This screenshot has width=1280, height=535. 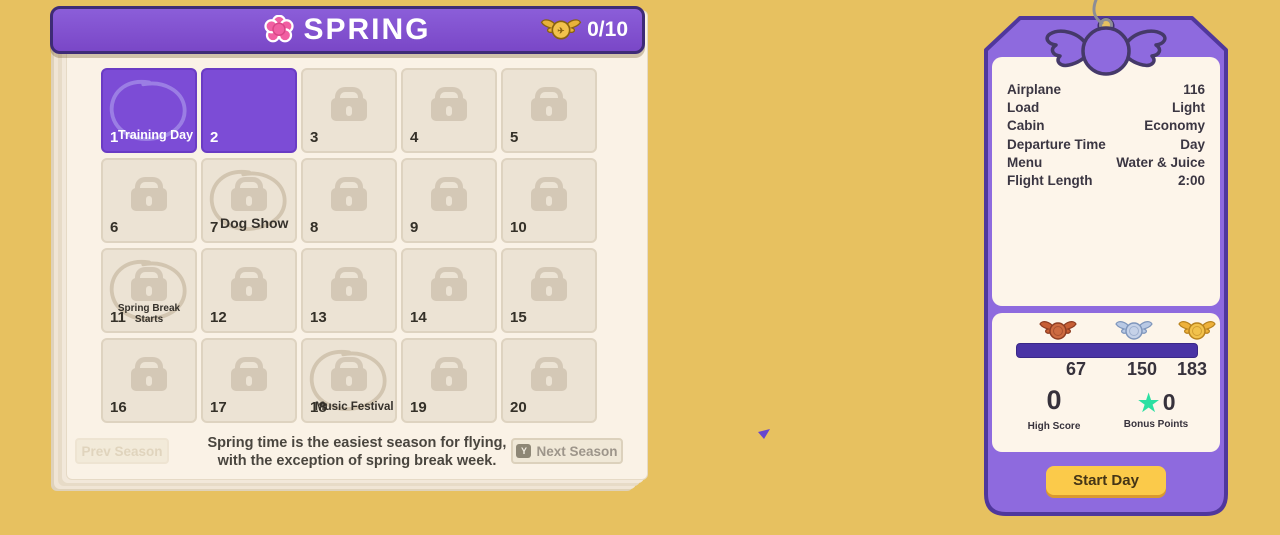 What do you see at coordinates (514, 137) in the screenshot?
I see `day-number: 5` at bounding box center [514, 137].